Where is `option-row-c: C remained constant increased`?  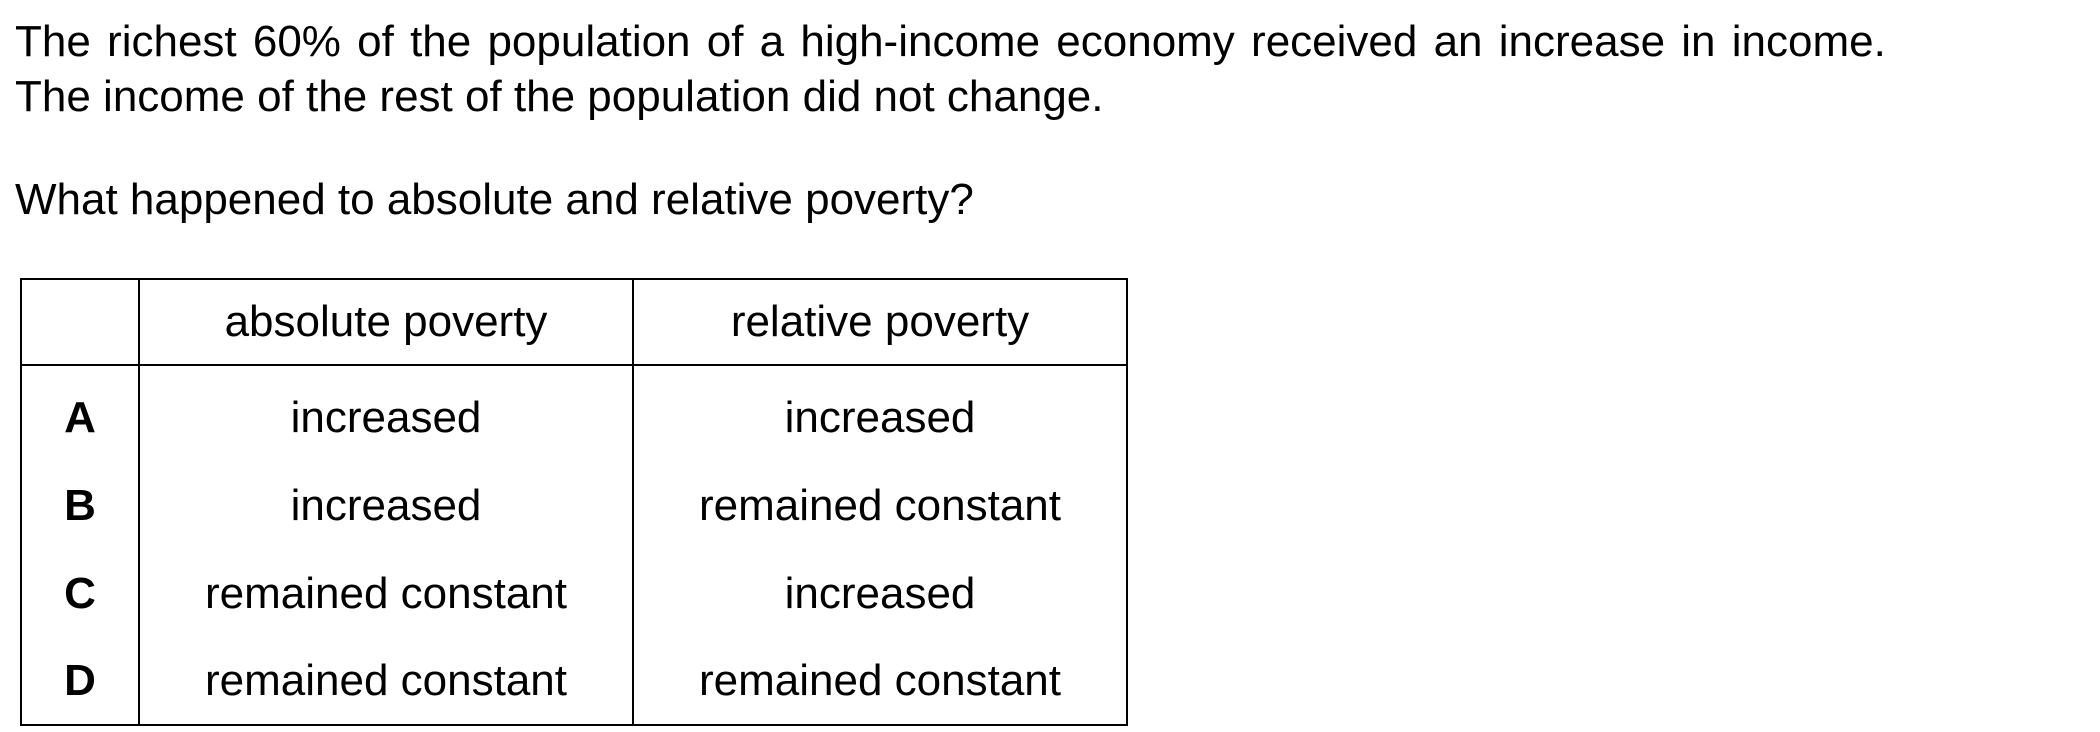 option-row-c: C remained constant increased is located at coordinates (574, 594).